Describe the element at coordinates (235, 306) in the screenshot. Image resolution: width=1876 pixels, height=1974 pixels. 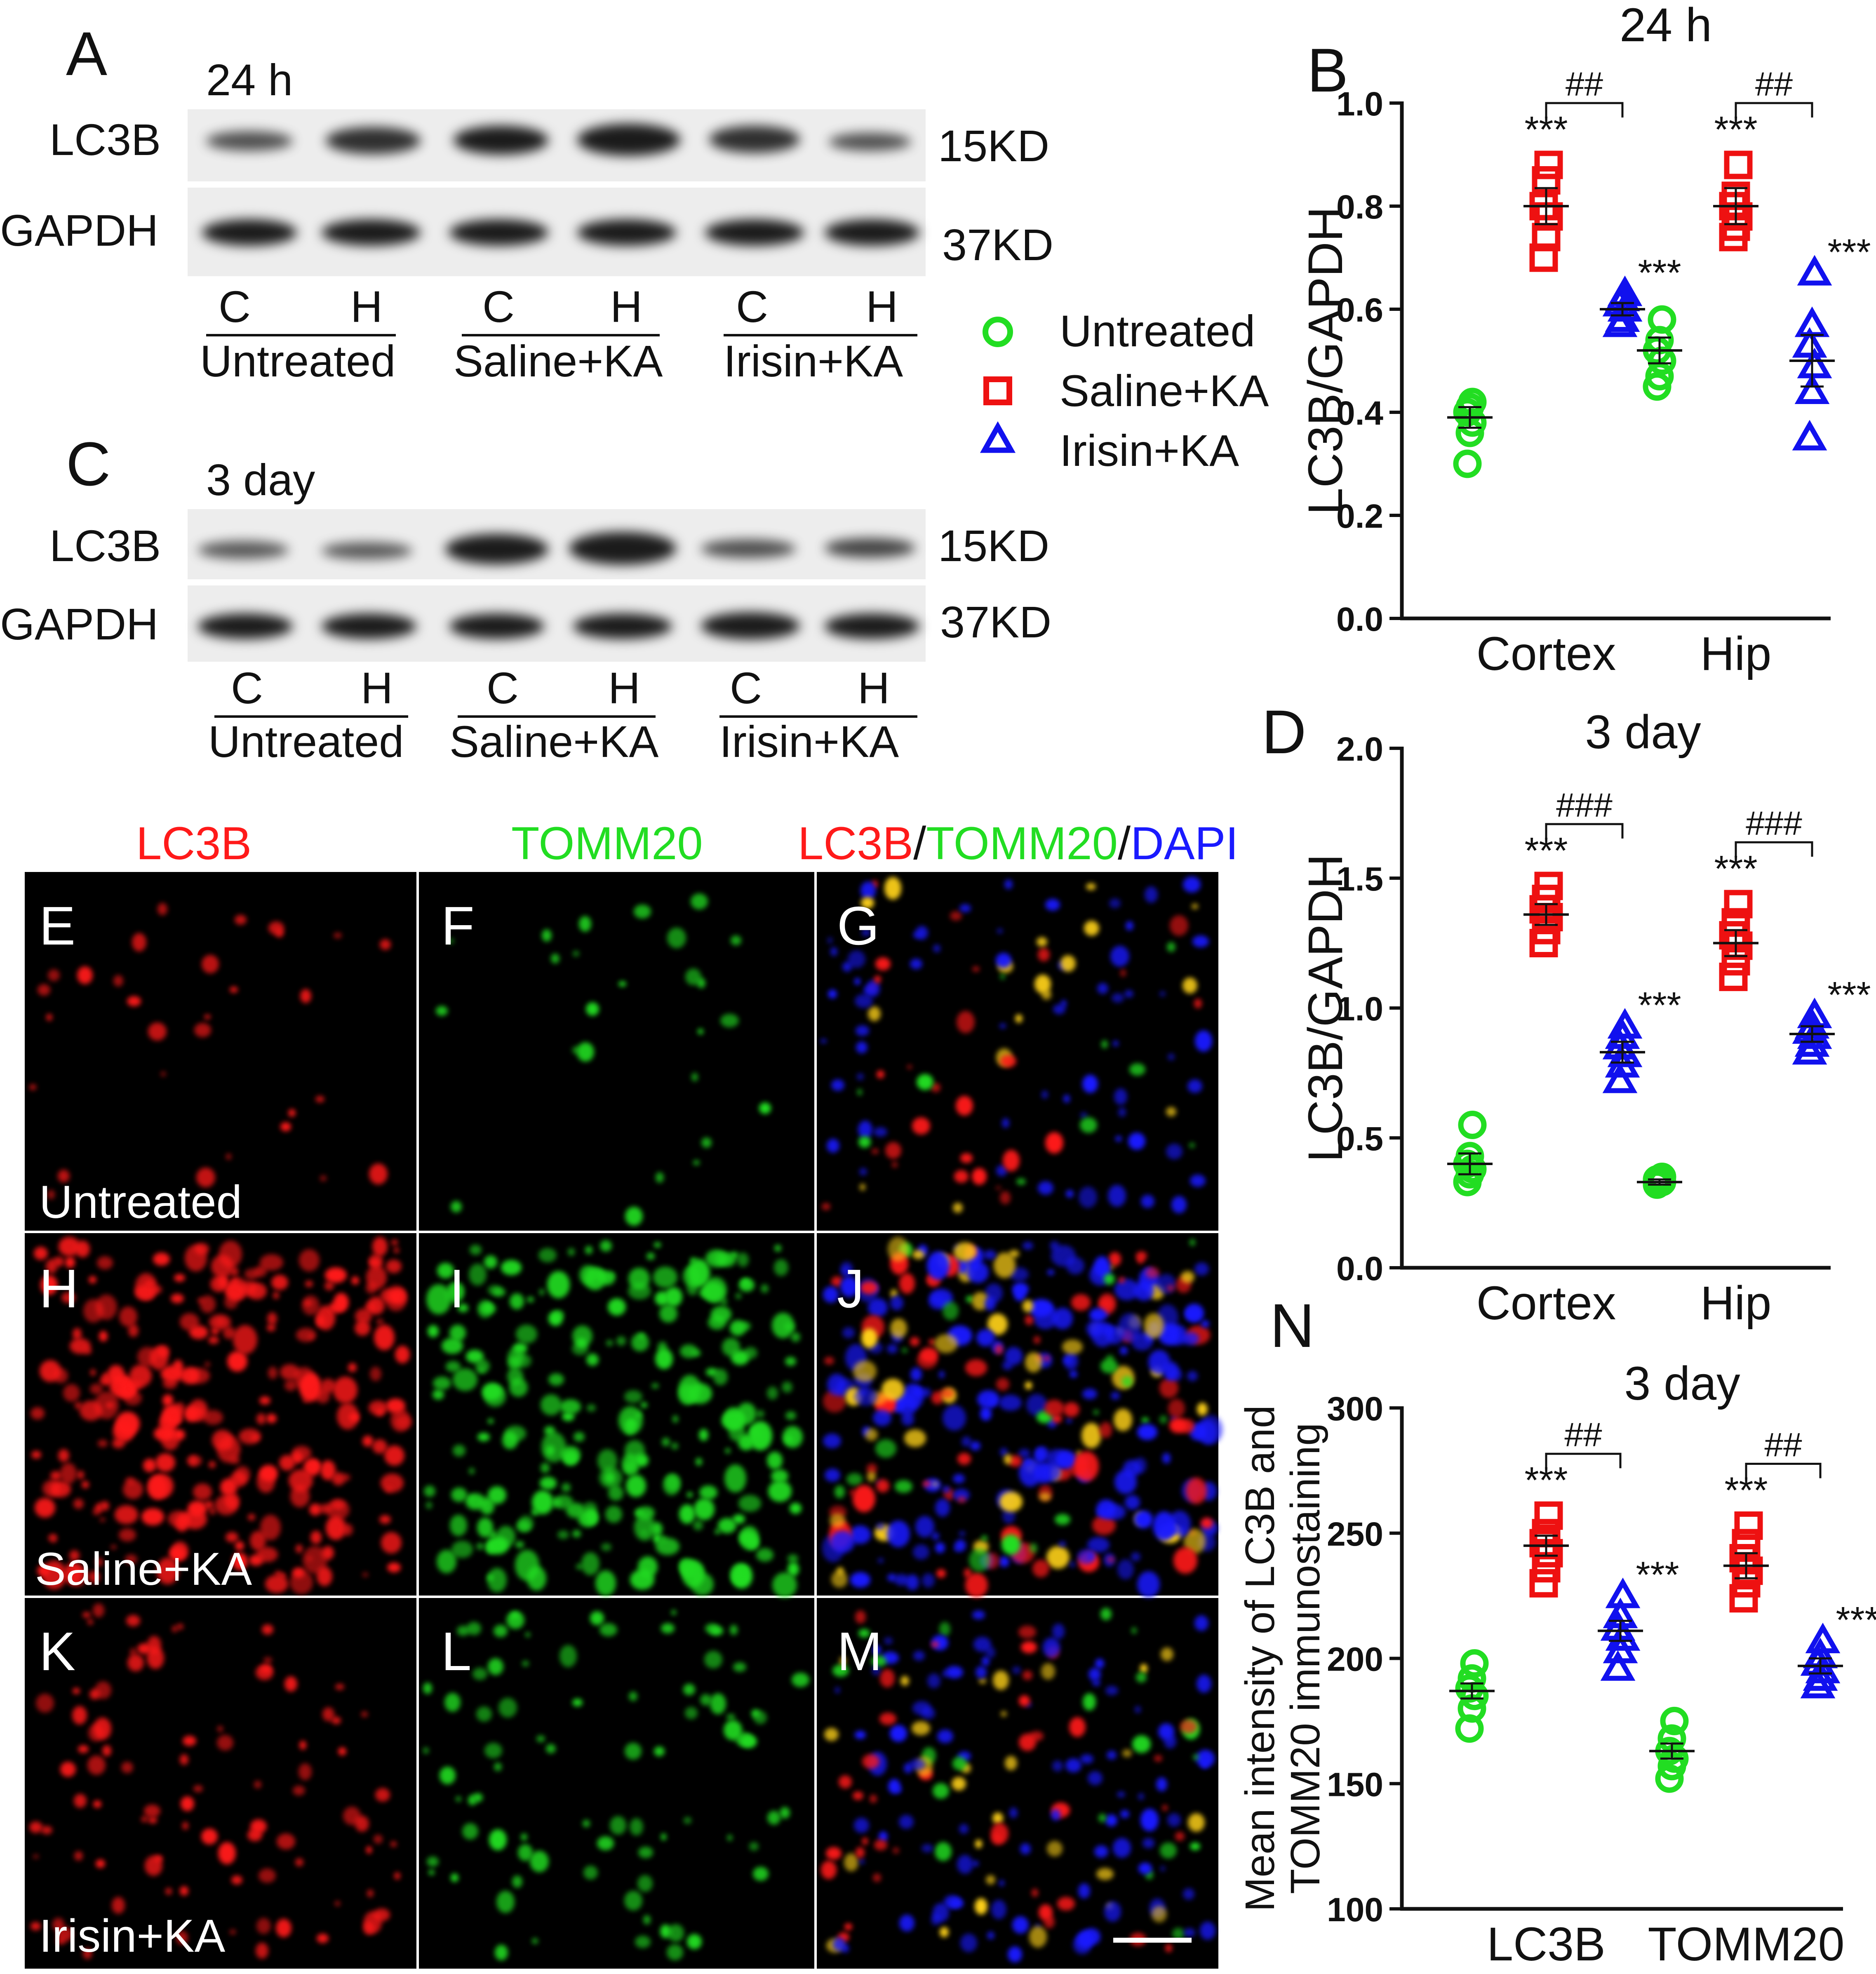
I see `blot-24h-lane-1: C` at that location.